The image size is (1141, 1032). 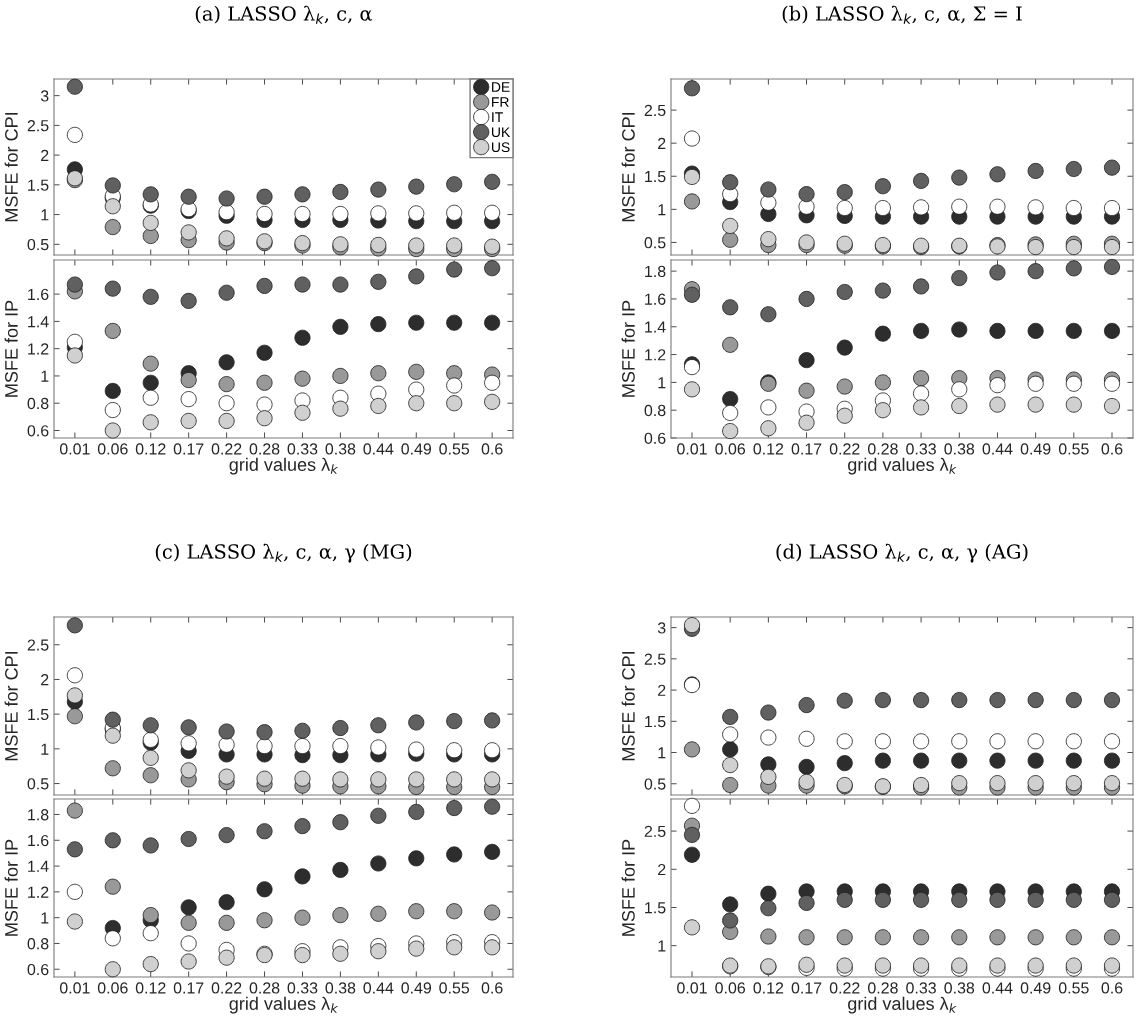 I want to click on chart-title: (c) LASSO λ$_{k}$, c, α, γ (MG), so click(x=283, y=553).